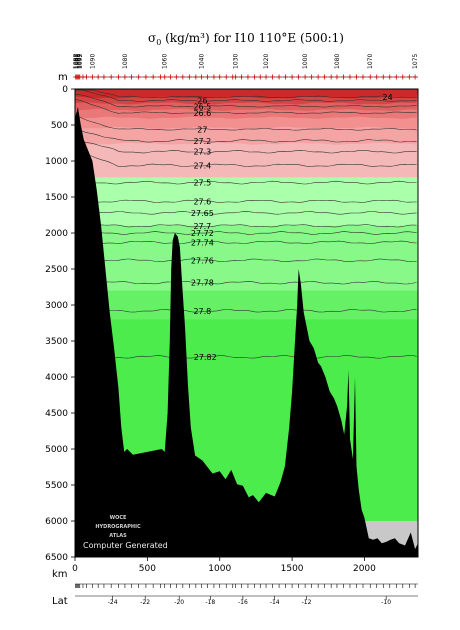 The image size is (460, 630). Describe the element at coordinates (63, 77) in the screenshot. I see `y-axis-unit: m` at that location.